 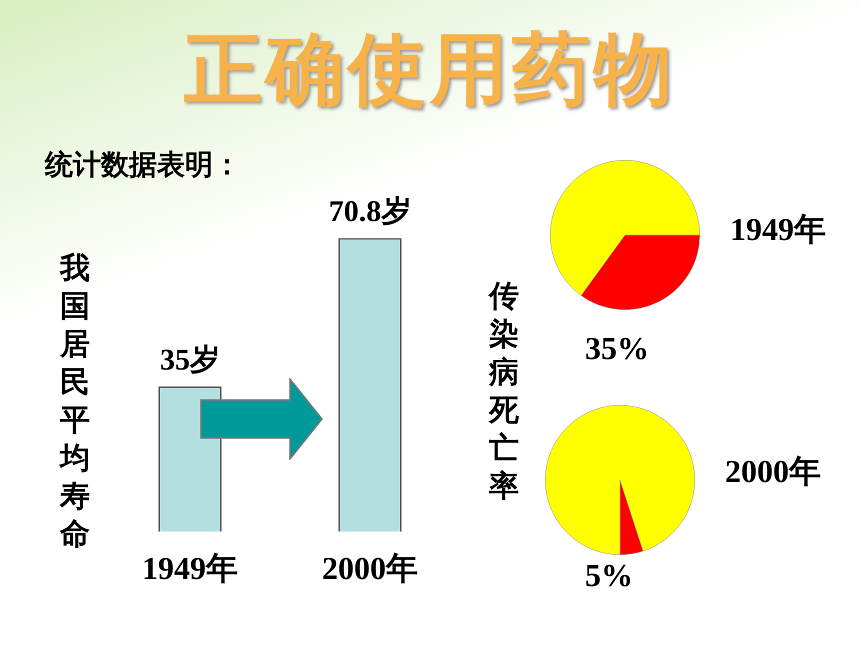 What do you see at coordinates (430, 70) in the screenshot?
I see `chart-title: 正确使用药物` at bounding box center [430, 70].